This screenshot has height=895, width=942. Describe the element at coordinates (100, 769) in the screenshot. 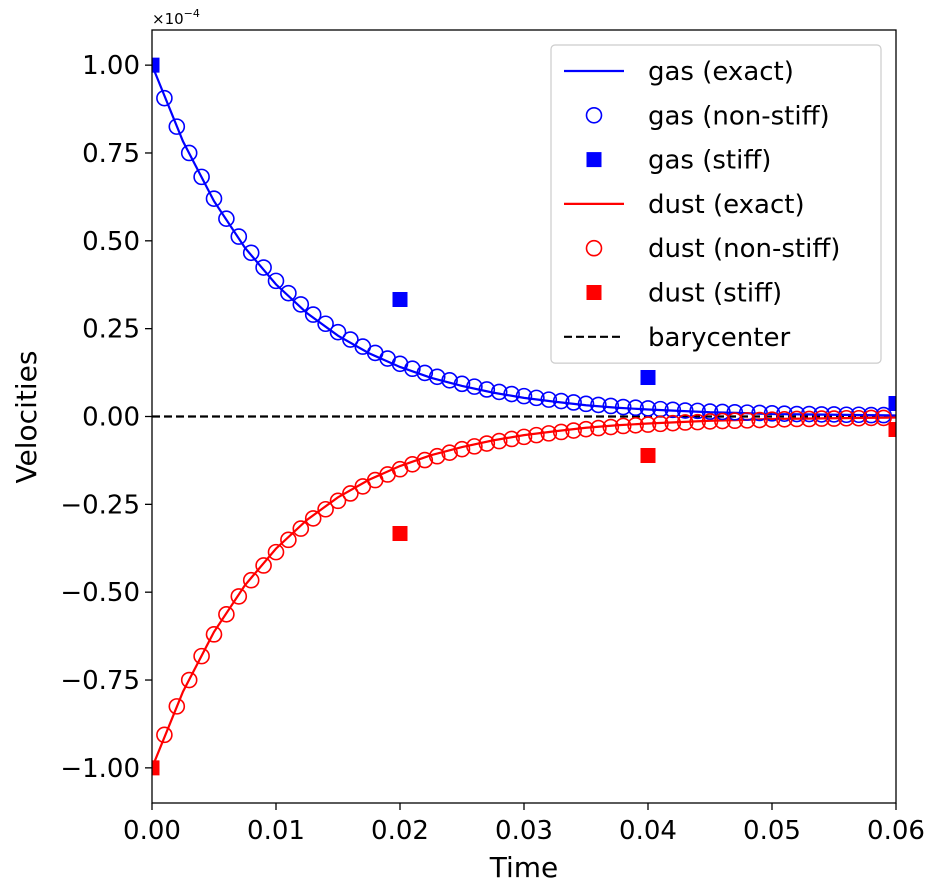

I see `y-tick-label: −1.00` at that location.